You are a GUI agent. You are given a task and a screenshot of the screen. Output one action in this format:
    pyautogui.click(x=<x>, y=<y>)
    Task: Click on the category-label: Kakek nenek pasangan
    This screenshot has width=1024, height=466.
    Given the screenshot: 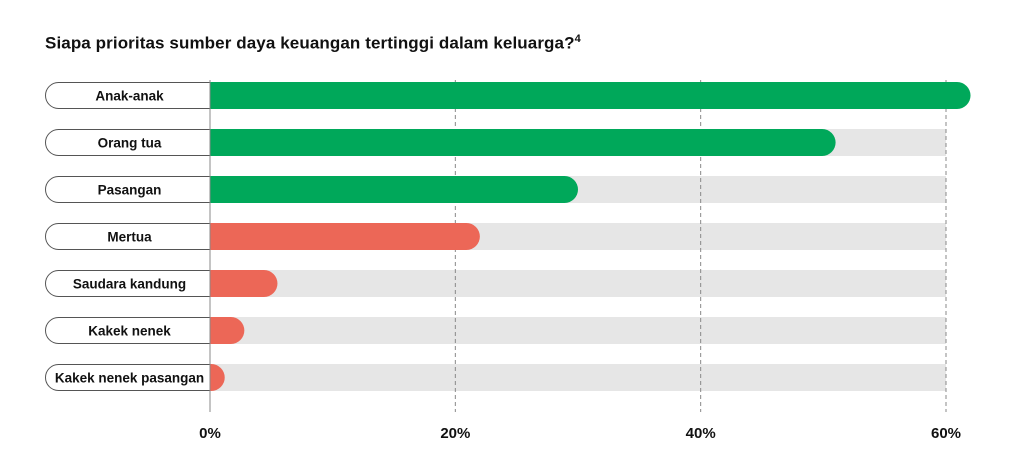 What is the action you would take?
    pyautogui.click(x=129, y=378)
    